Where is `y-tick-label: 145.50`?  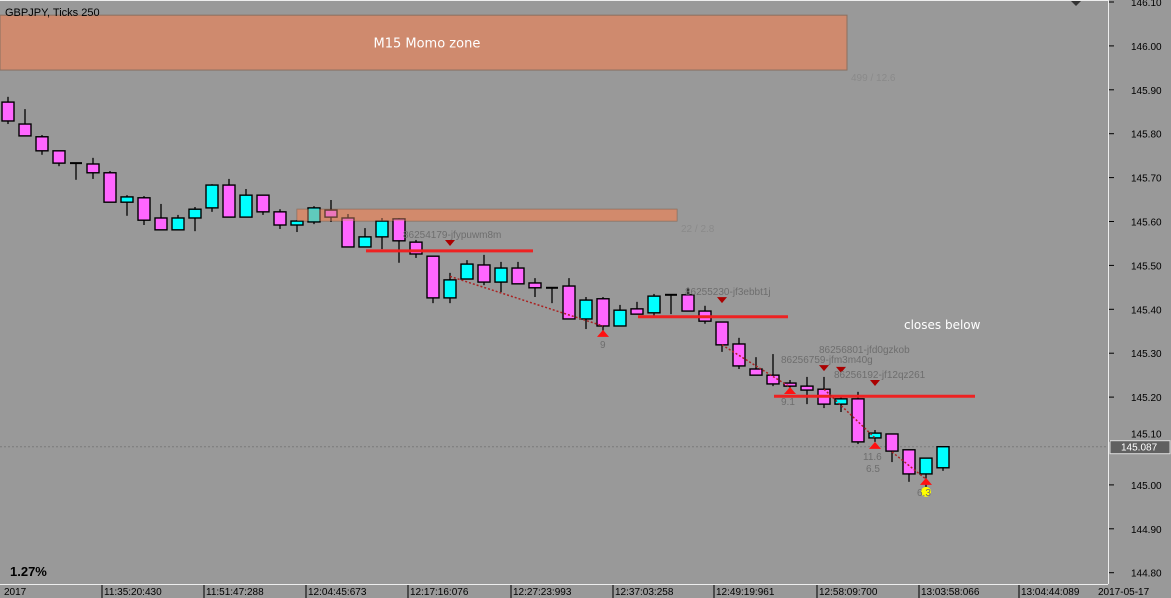 y-tick-label: 145.50 is located at coordinates (1146, 266).